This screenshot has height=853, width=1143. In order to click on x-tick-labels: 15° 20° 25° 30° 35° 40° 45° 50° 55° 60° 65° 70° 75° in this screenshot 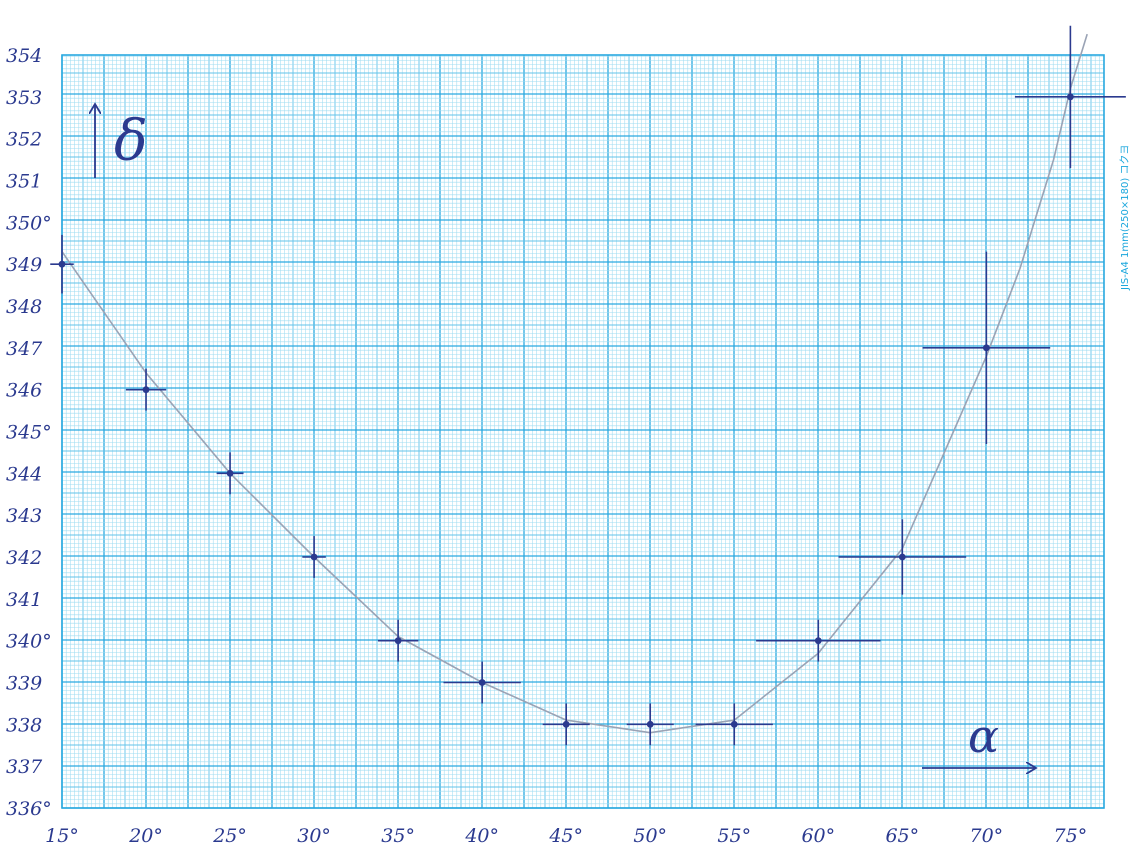, I will do `click(566, 836)`.